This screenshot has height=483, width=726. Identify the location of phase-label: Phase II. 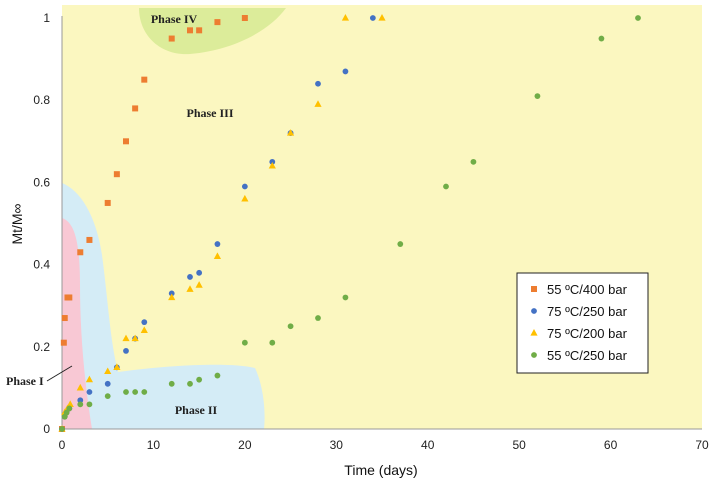
(196, 410).